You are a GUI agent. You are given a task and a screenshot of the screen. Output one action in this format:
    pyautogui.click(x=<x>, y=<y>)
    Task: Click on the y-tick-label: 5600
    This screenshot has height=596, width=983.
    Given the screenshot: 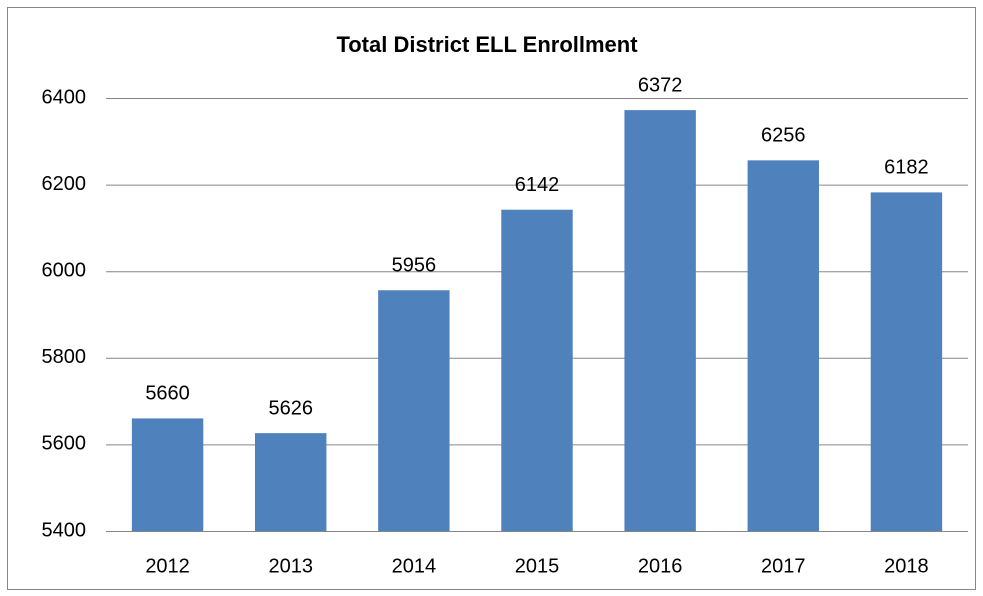 What is the action you would take?
    pyautogui.click(x=64, y=444)
    